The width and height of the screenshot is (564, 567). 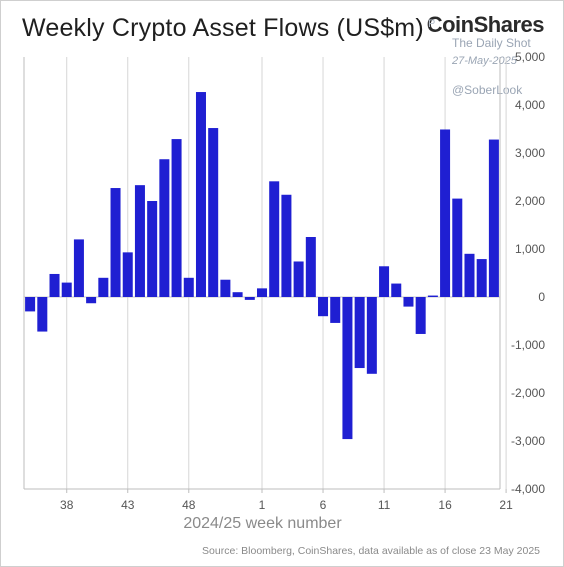 I want to click on y-tick-label: 3,000, so click(x=530, y=153).